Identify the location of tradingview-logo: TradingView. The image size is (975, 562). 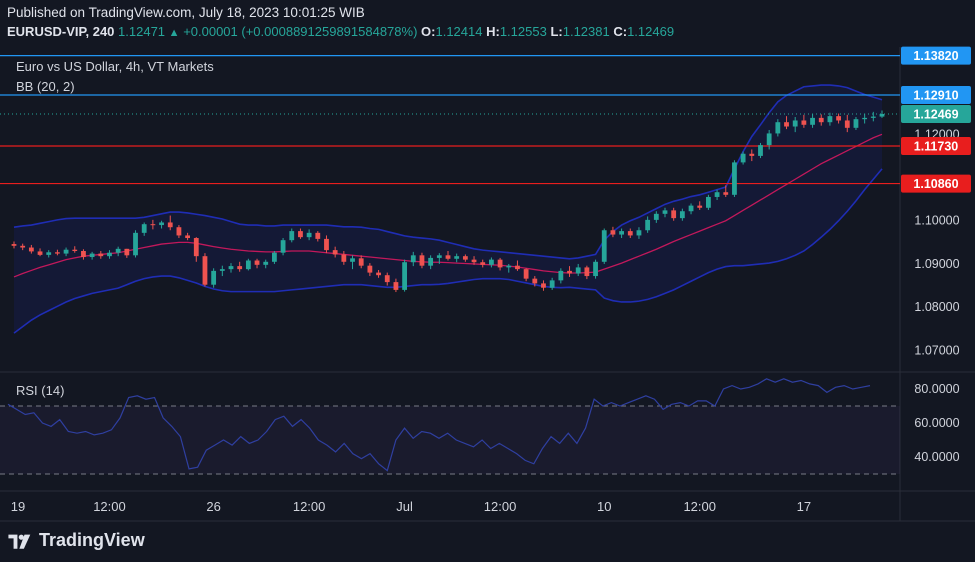
(76, 540).